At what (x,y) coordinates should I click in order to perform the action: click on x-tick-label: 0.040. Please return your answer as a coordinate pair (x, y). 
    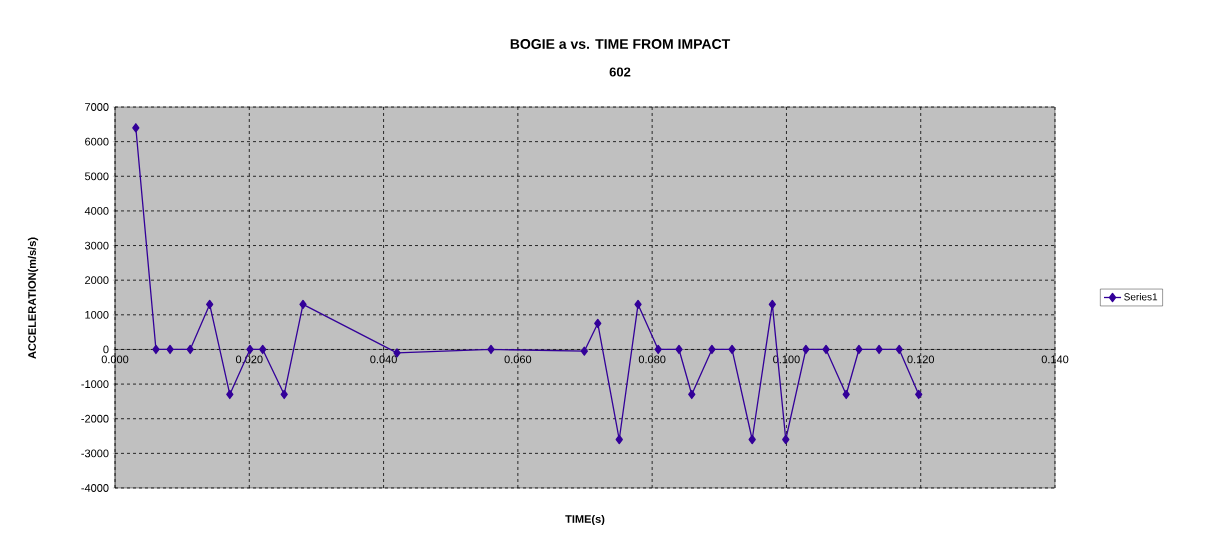
    Looking at the image, I should click on (383, 359).